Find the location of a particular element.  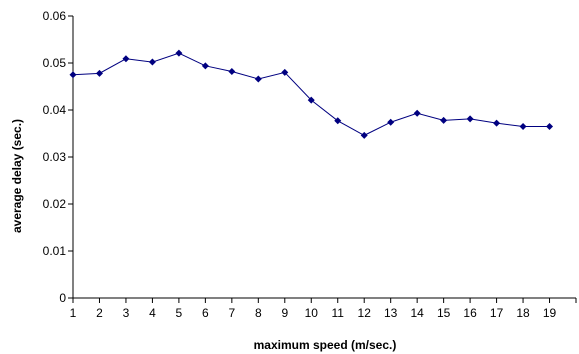

y-tick-label: 0.03 is located at coordinates (55, 157).